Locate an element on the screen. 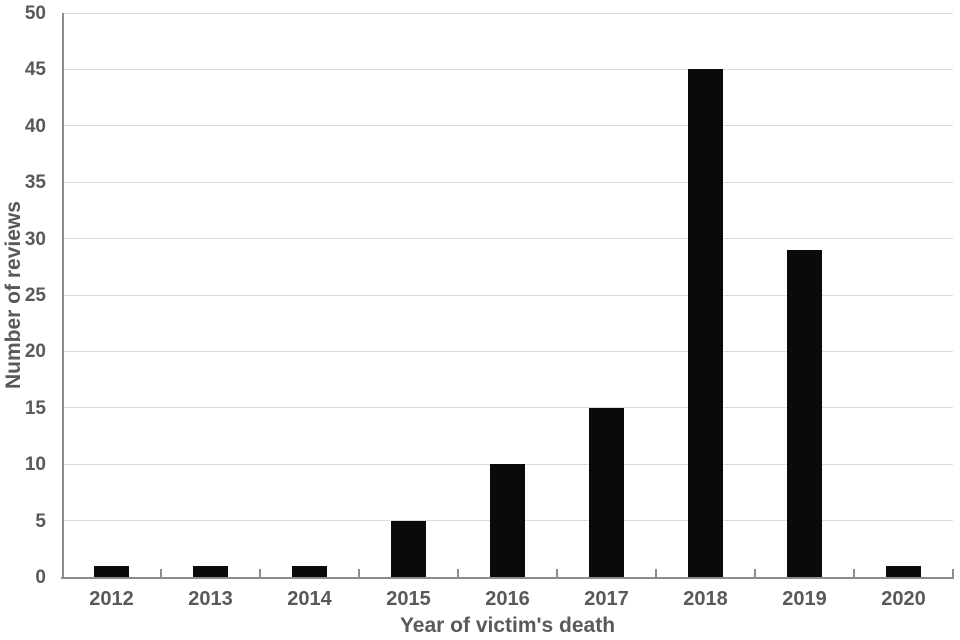 This screenshot has height=640, width=960. y-tick-label: 40 is located at coordinates (35, 126).